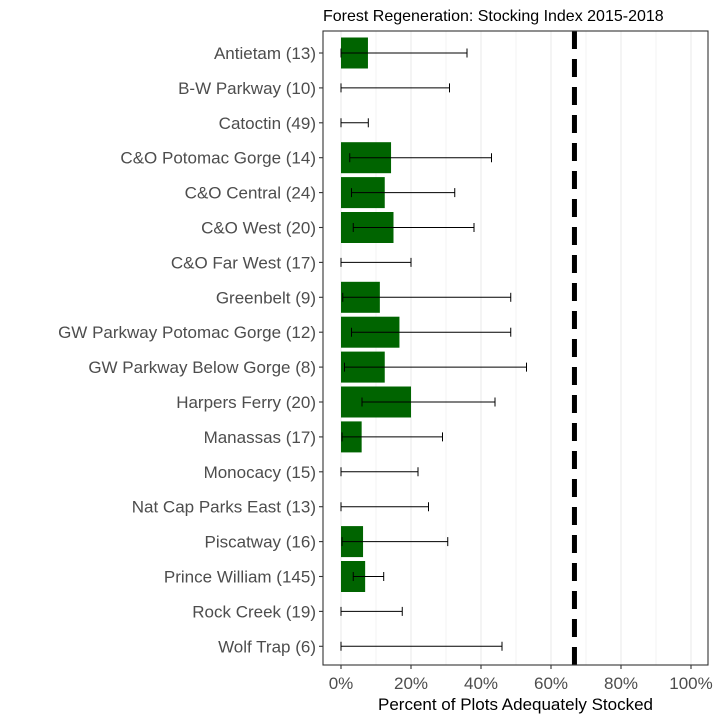 This screenshot has height=720, width=715. Describe the element at coordinates (481, 683) in the screenshot. I see `x-tick-label: 40%` at that location.